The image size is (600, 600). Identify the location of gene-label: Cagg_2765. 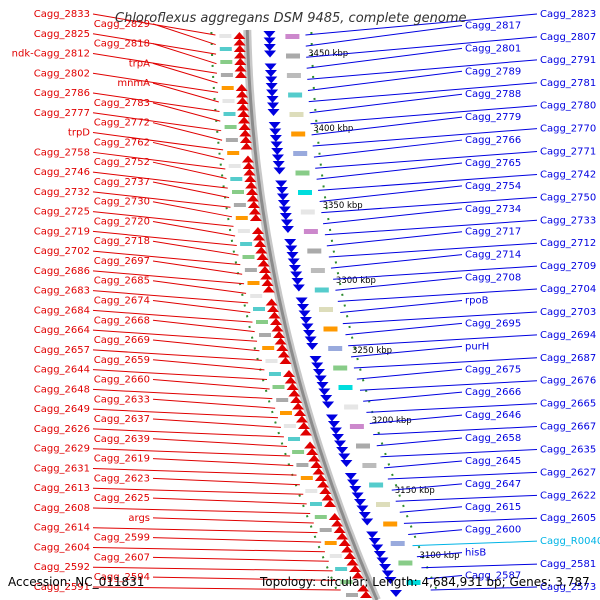
(493, 163).